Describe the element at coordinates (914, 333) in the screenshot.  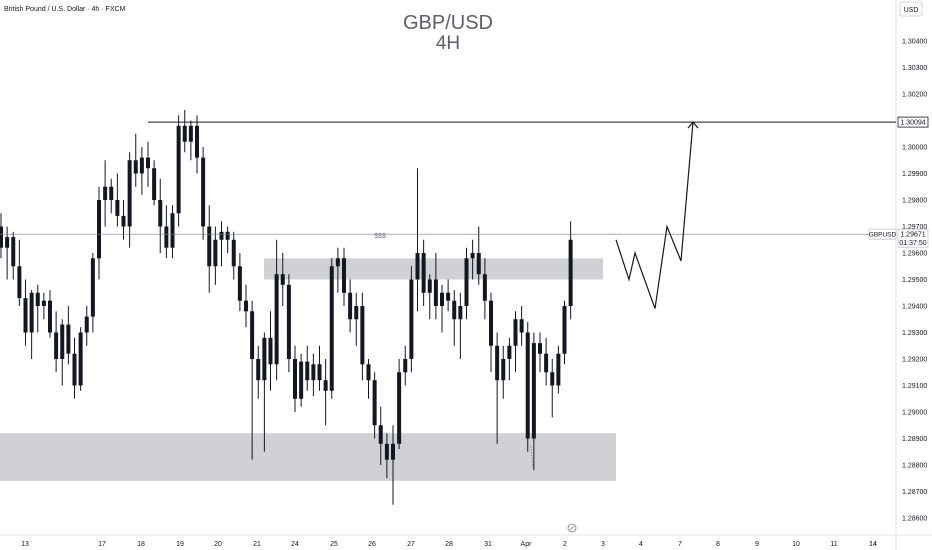
I see `price-tick-label: 1.29300` at that location.